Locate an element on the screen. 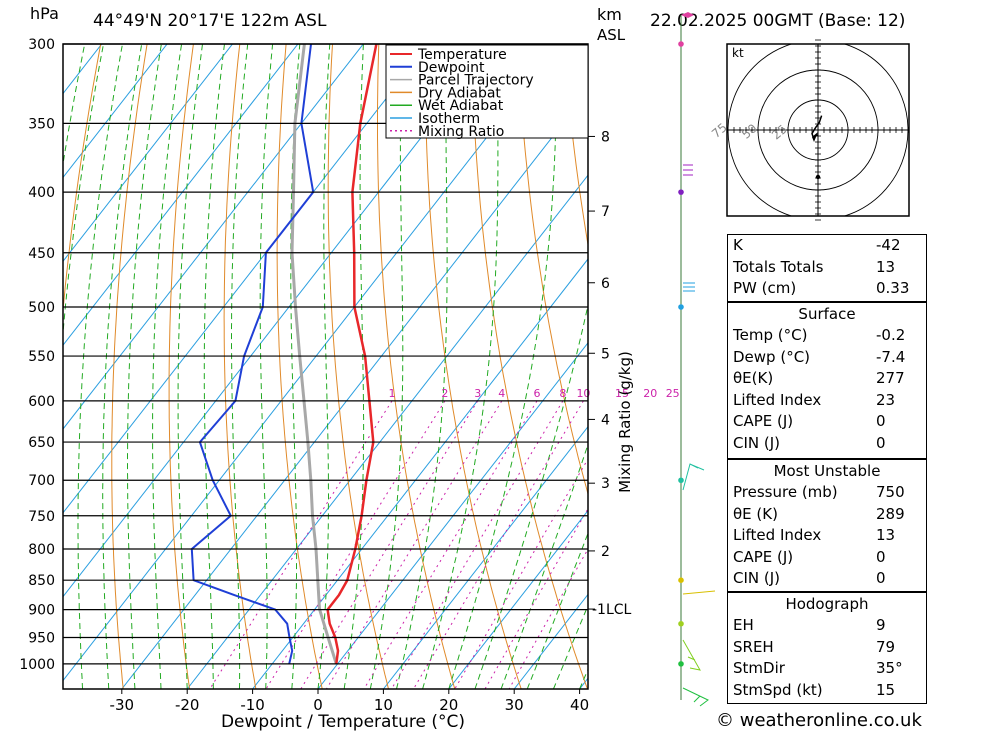  eh-row: EH 9 is located at coordinates (827, 626).